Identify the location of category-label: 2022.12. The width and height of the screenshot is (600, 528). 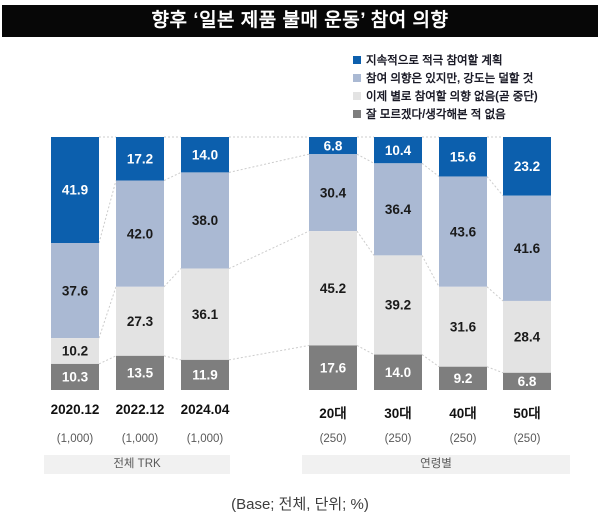
(140, 409).